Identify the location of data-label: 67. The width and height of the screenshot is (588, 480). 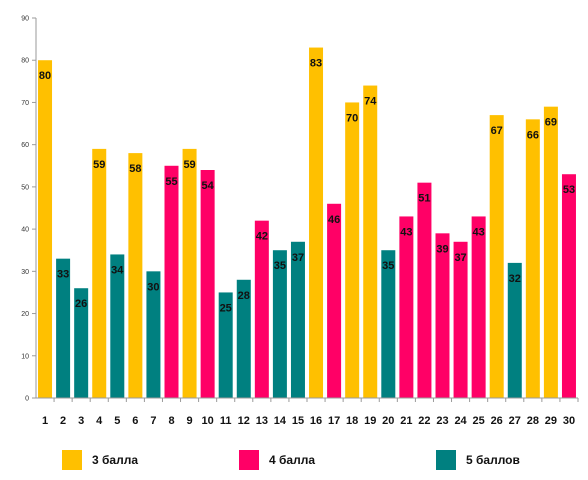
(497, 131).